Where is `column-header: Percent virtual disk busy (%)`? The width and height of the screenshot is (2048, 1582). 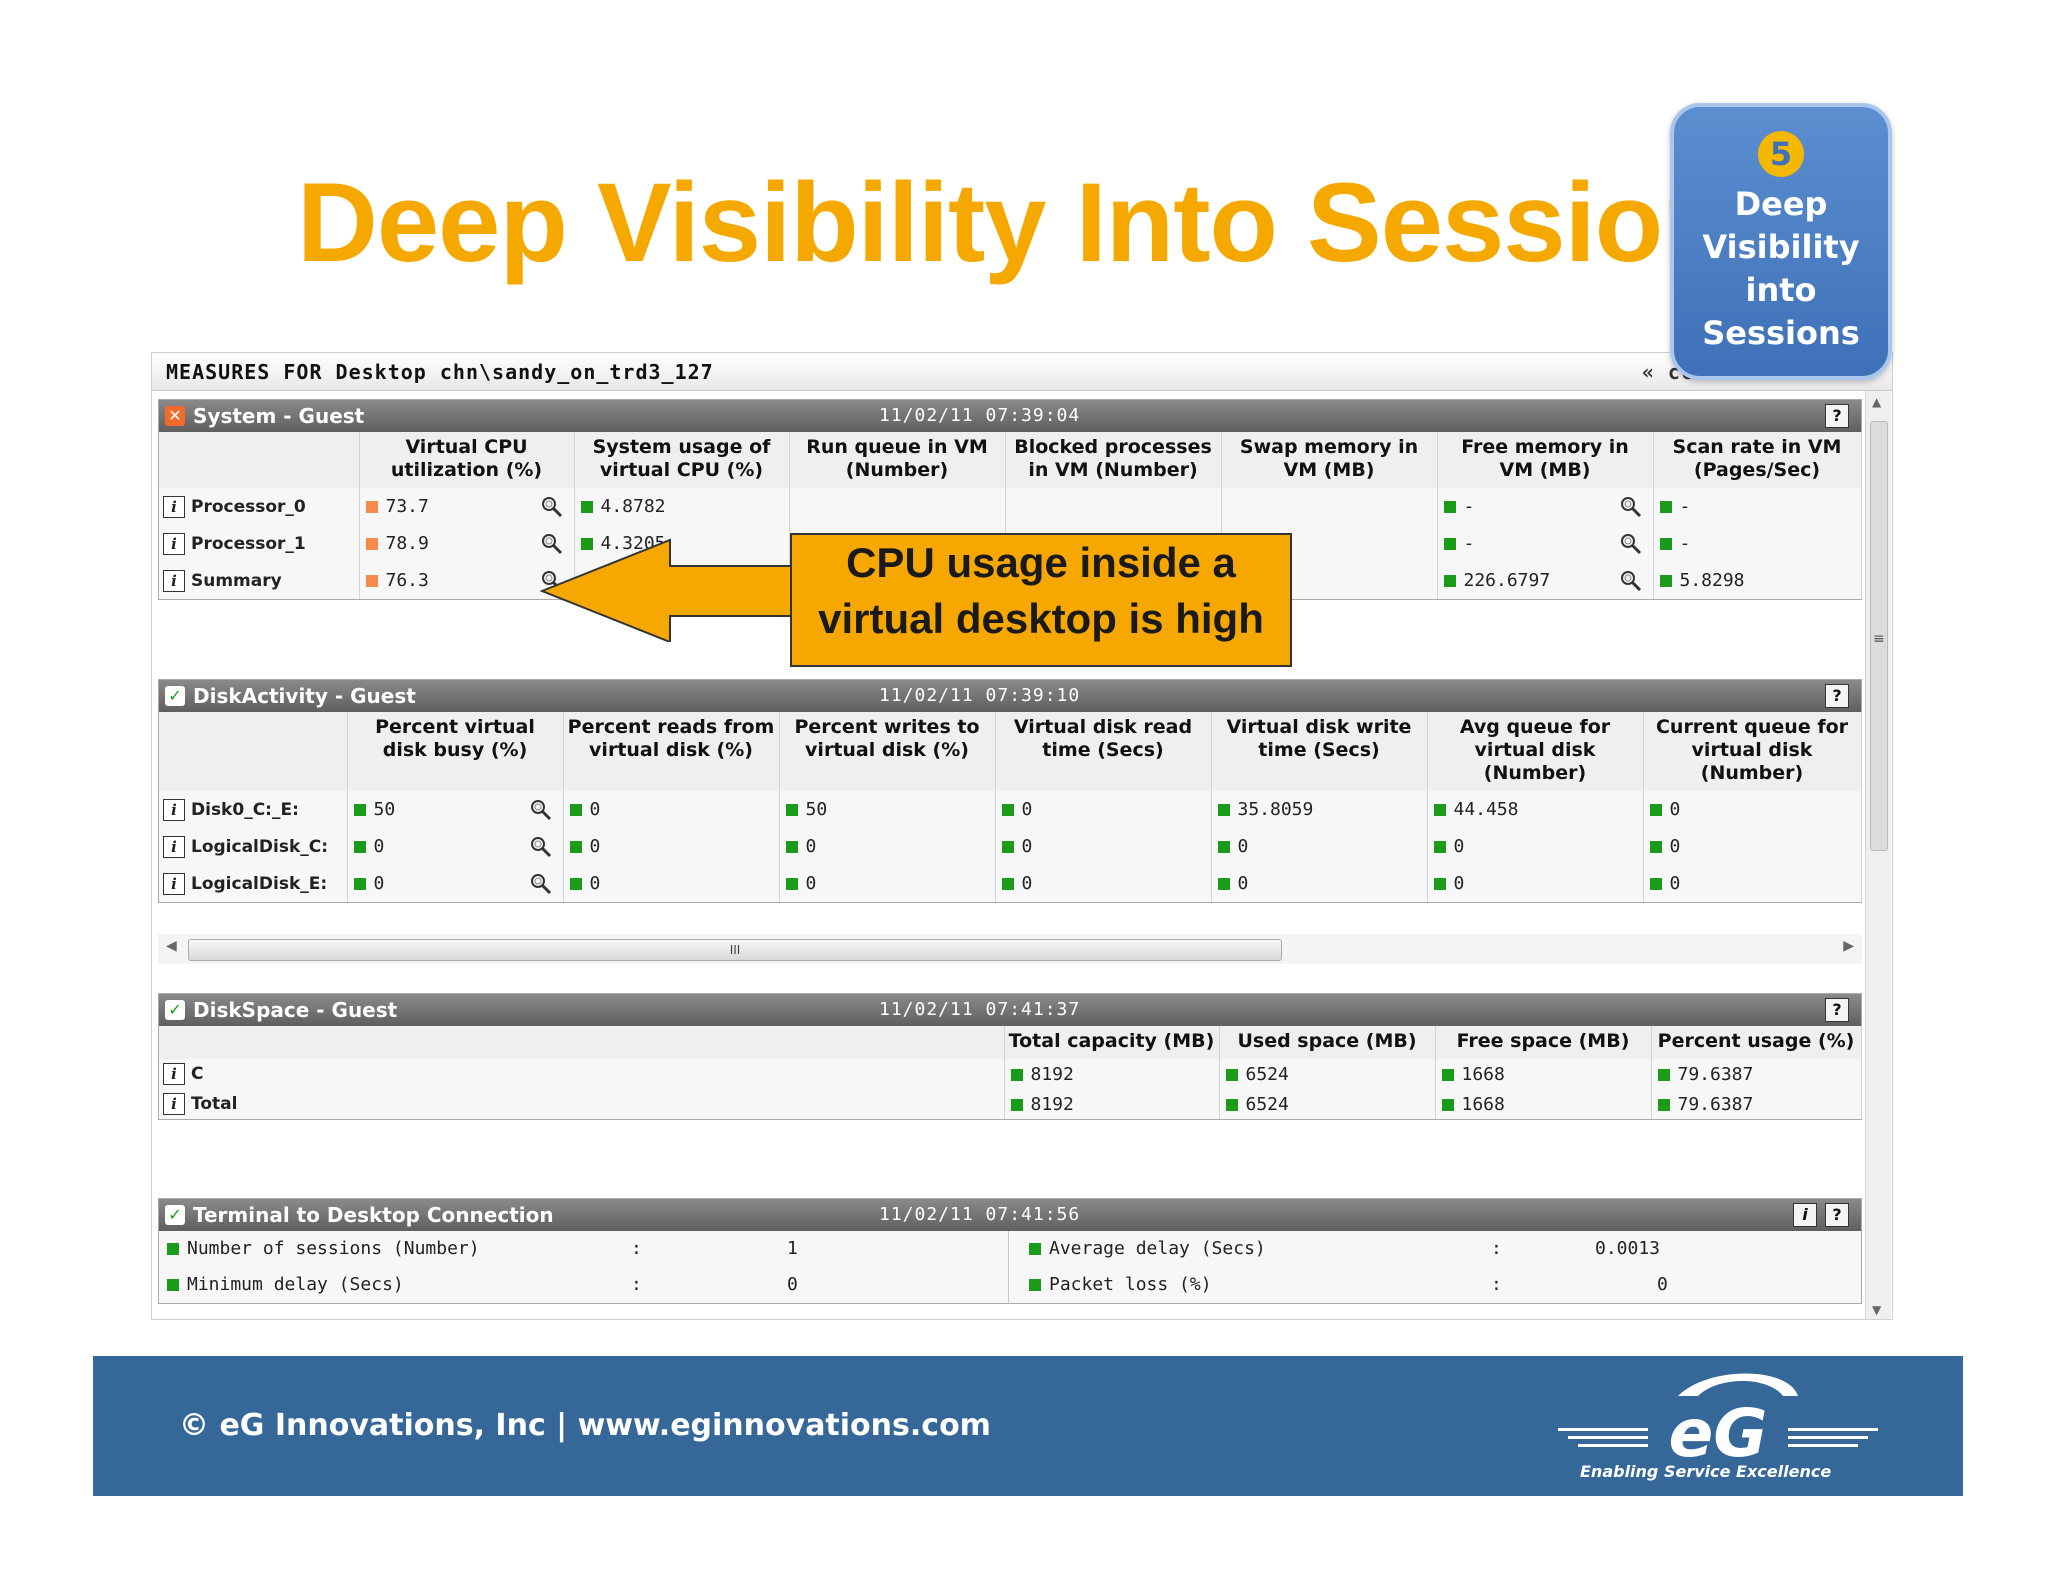 column-header: Percent virtual disk busy (%) is located at coordinates (455, 751).